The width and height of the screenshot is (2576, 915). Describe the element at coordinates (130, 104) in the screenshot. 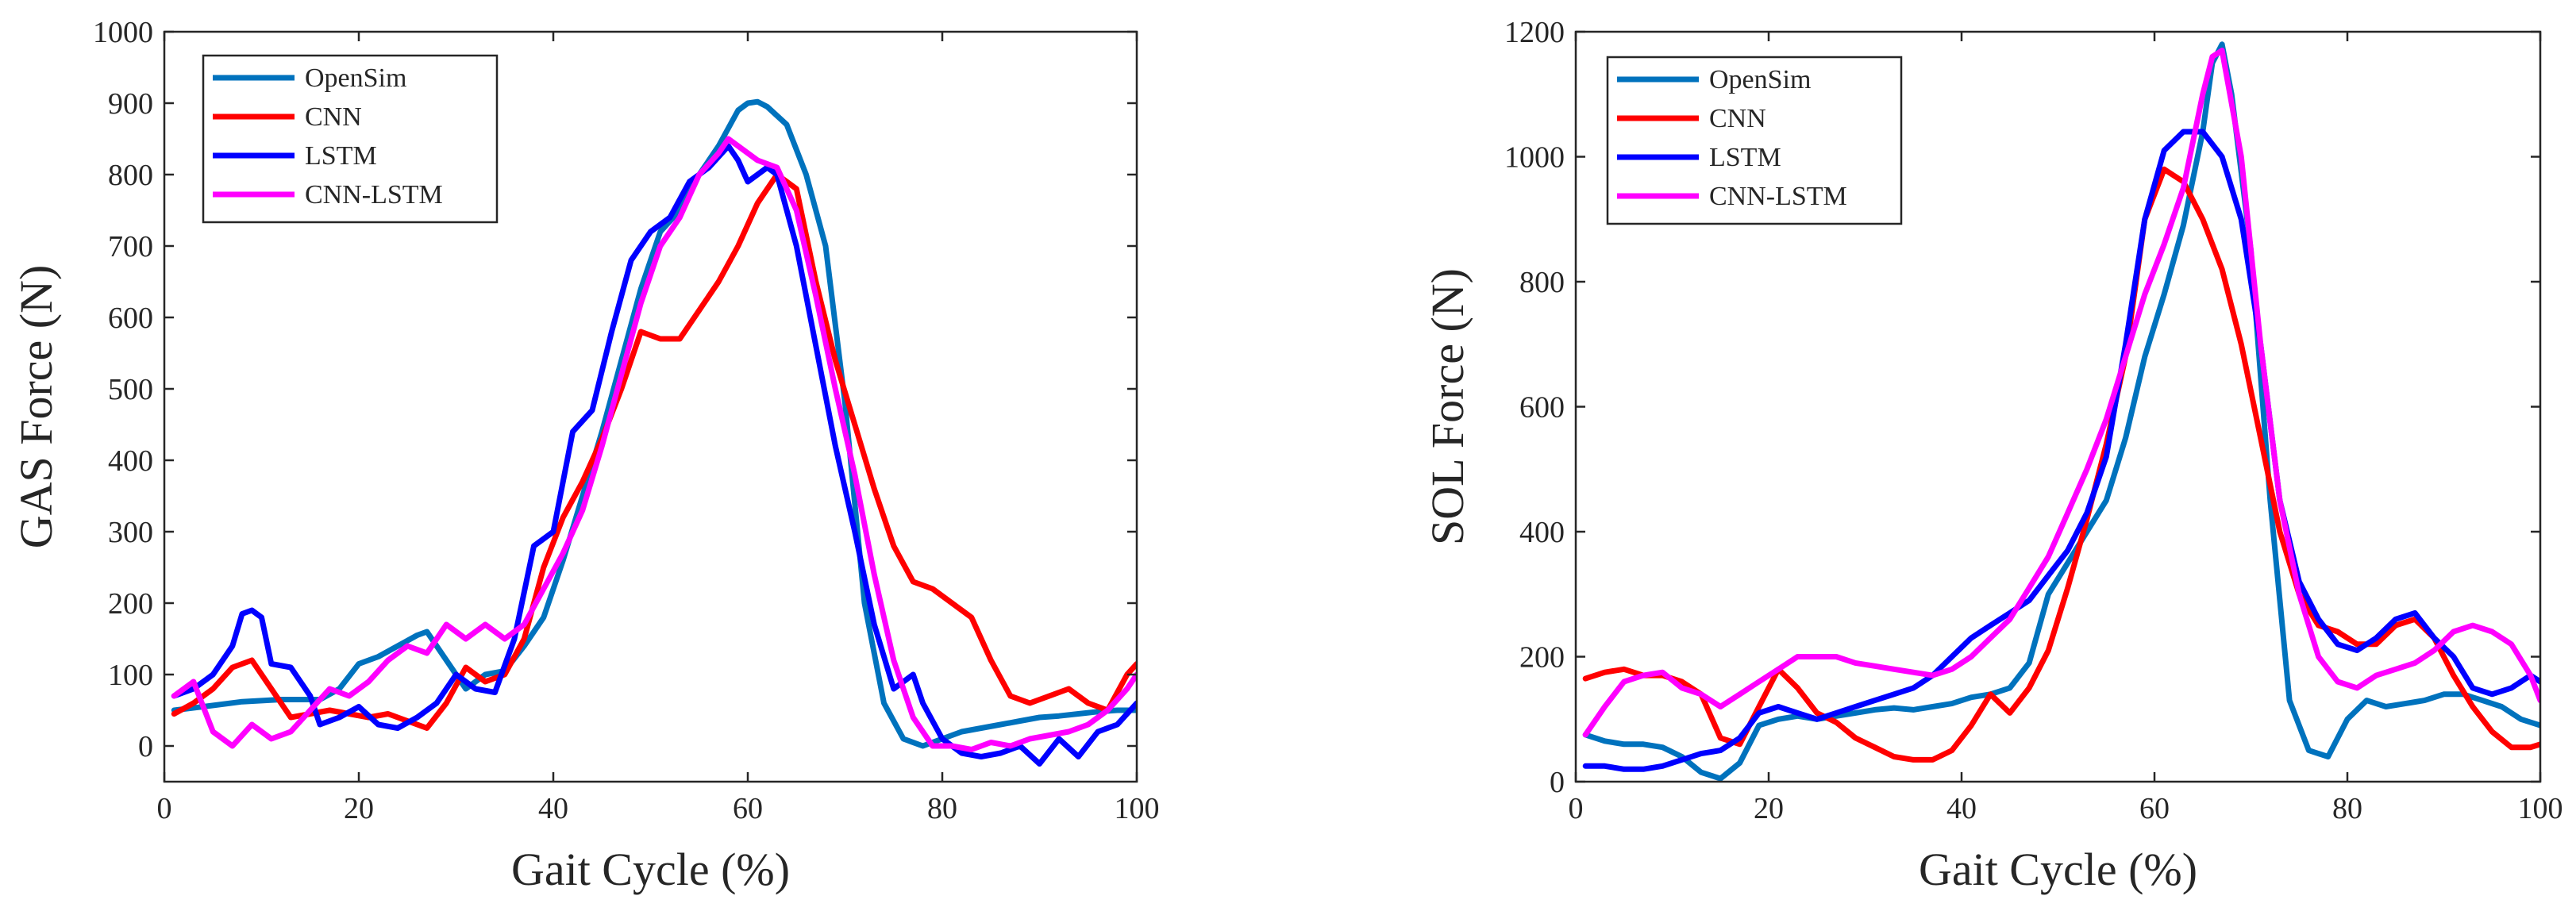

I see `y-tick-label: 900` at that location.